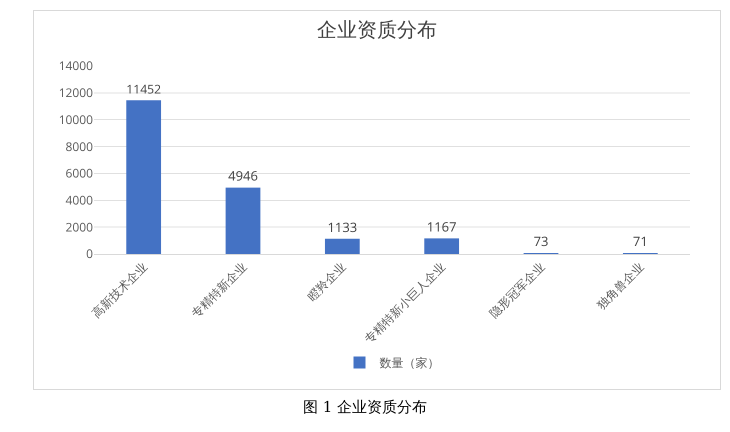  What do you see at coordinates (365, 407) in the screenshot?
I see `caption: 图 1 企业资质分布` at bounding box center [365, 407].